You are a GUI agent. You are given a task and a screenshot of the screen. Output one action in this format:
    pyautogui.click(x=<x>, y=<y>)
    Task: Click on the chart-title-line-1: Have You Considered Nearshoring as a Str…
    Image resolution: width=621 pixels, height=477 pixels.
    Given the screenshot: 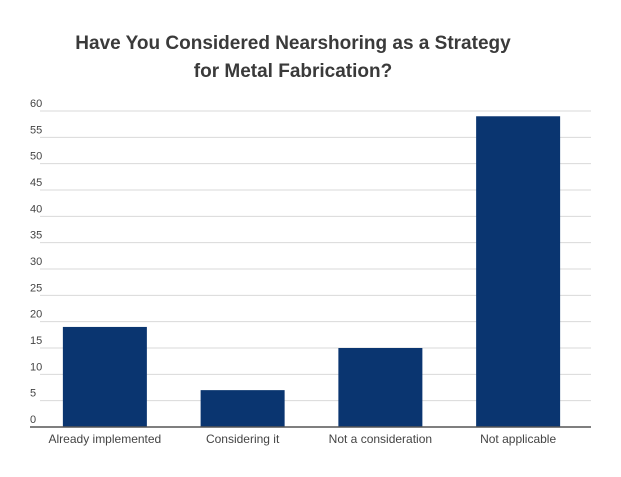 What is the action you would take?
    pyautogui.click(x=293, y=43)
    